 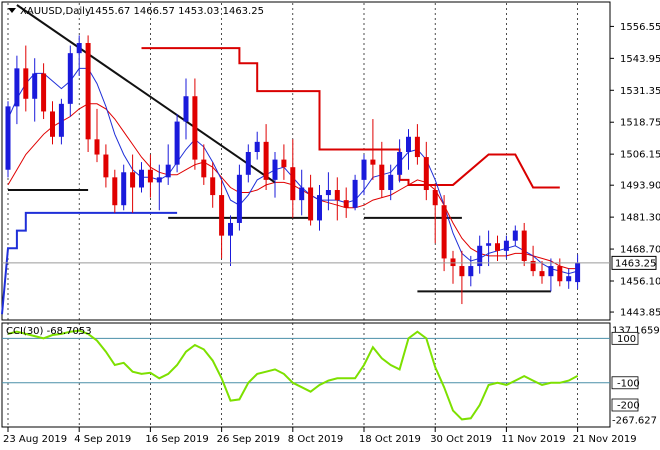 What do you see at coordinates (49, 331) in the screenshot?
I see `cci-title: CCI(30) -68.7053` at bounding box center [49, 331].